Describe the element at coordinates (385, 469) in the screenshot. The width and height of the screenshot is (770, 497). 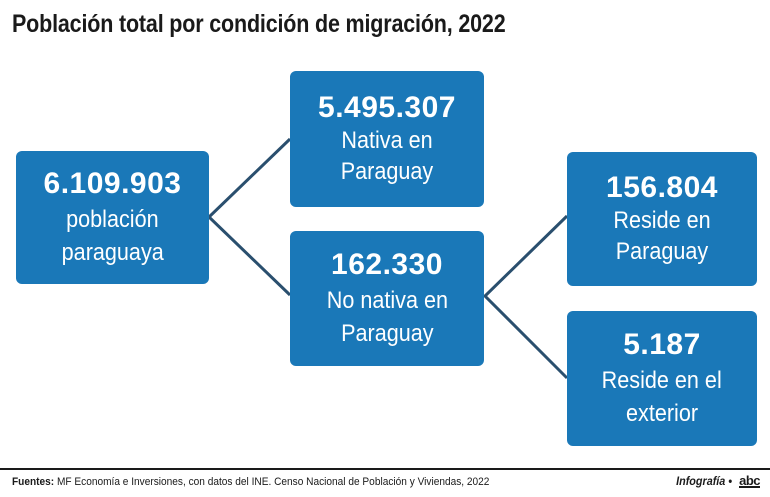
I see `footer-divider` at that location.